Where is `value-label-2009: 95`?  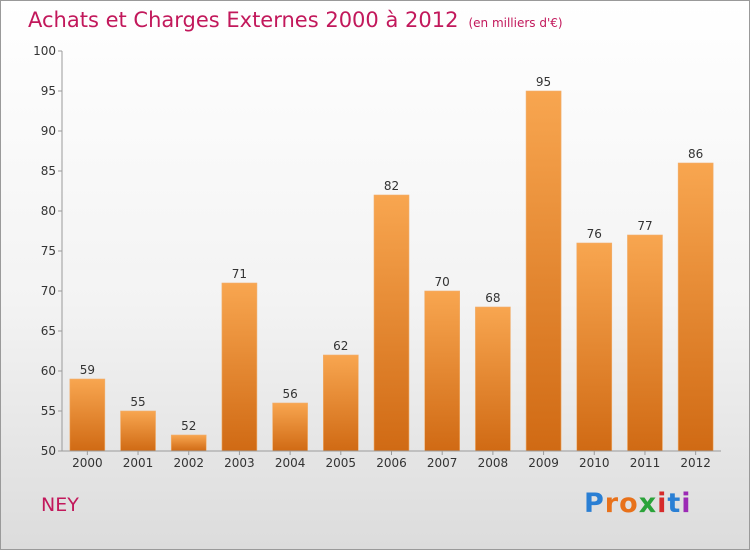
value-label-2009: 95 is located at coordinates (543, 82).